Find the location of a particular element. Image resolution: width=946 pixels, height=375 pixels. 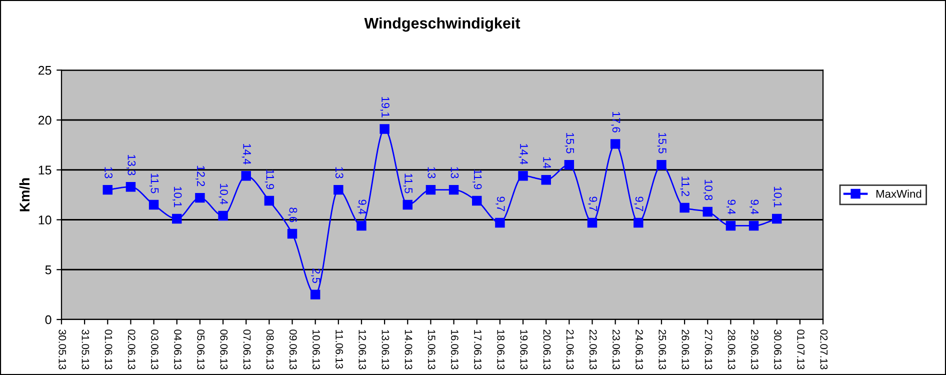

x-tick-label: 01.07.13 is located at coordinates (801, 350).